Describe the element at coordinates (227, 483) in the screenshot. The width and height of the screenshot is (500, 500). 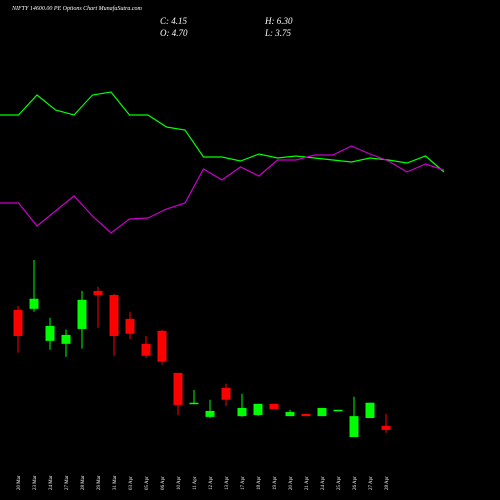
I see `x-tick-label: 13 Apr` at that location.